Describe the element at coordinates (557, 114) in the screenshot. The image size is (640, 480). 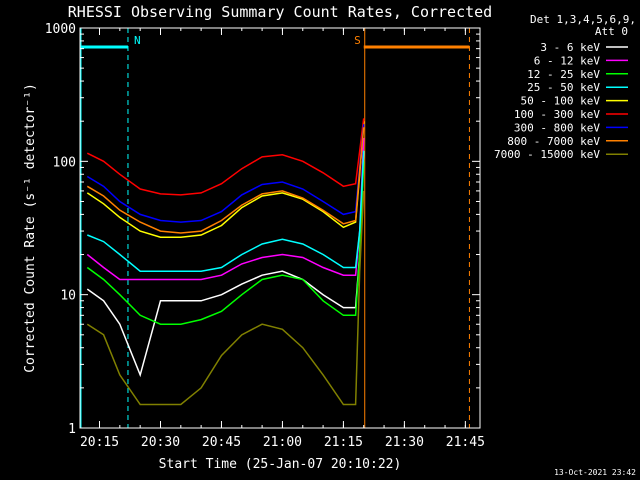
I see `legend-label: 100 - 300 keV` at that location.